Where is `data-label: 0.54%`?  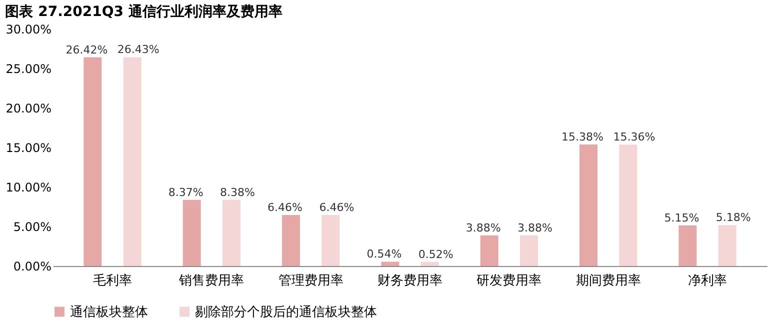 data-label: 0.54% is located at coordinates (384, 254).